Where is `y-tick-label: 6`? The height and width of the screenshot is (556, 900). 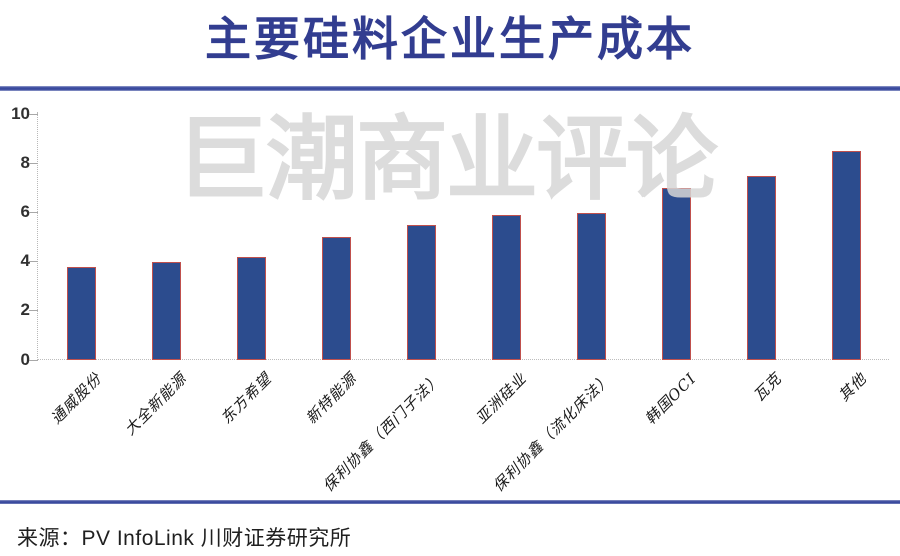
y-tick-label: 6 is located at coordinates (25, 212).